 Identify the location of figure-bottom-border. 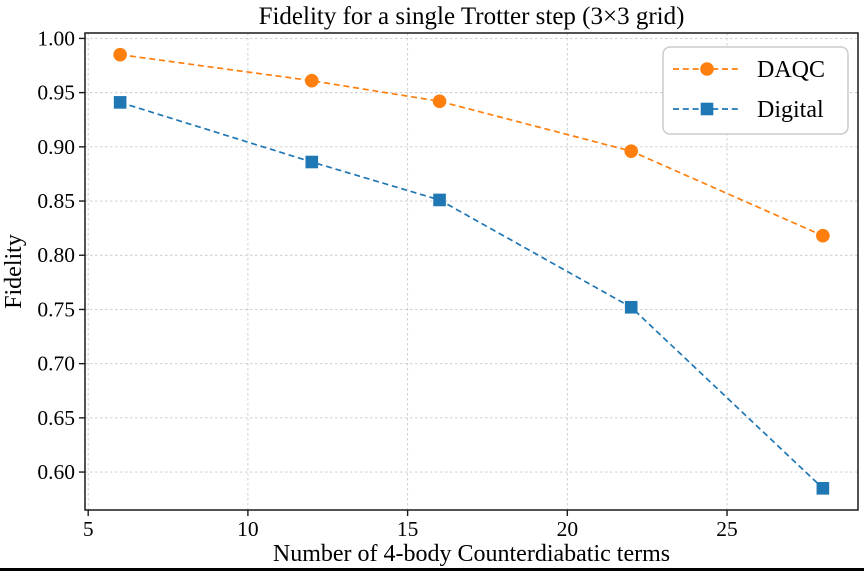
(432, 569).